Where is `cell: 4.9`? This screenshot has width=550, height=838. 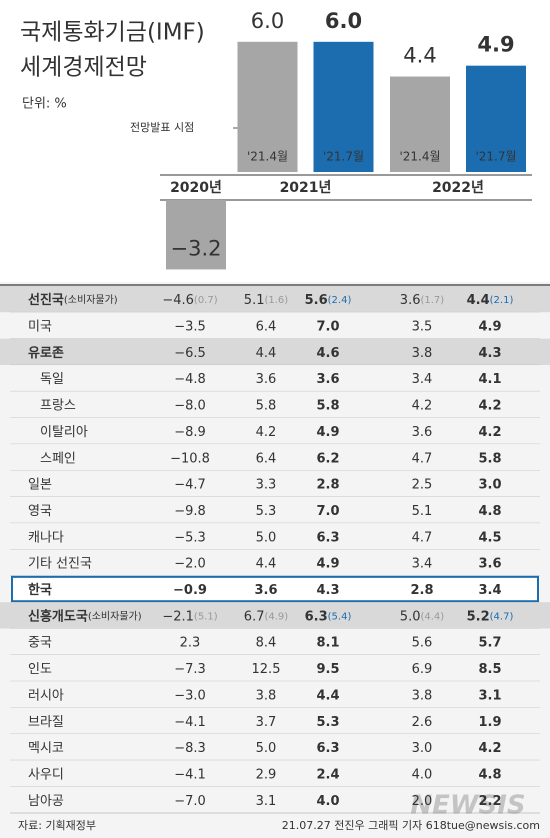 cell: 4.9 is located at coordinates (489, 326).